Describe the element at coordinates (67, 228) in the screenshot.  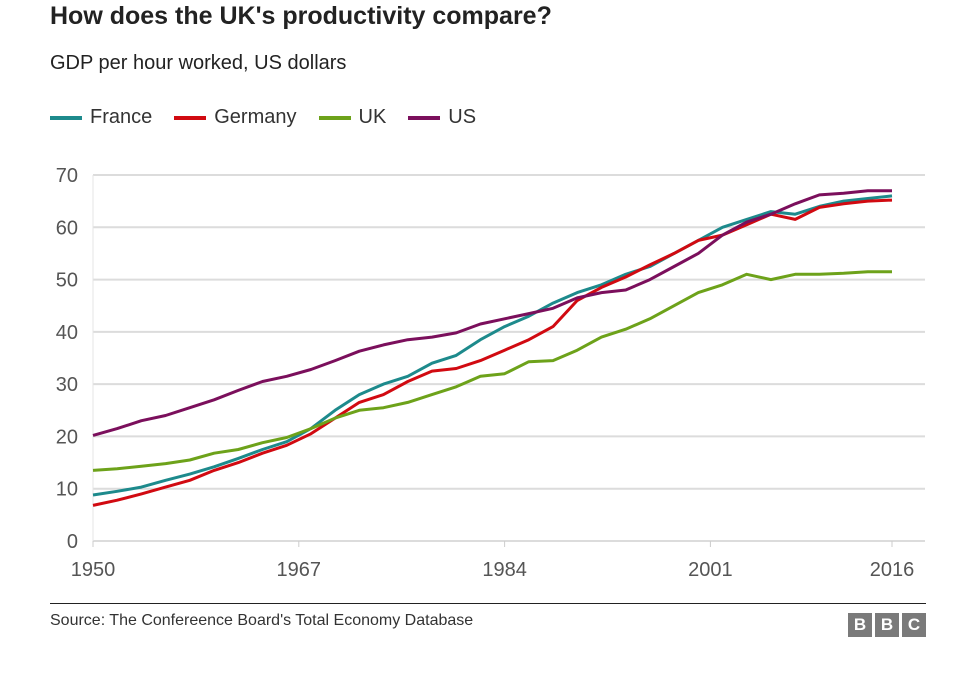
I see `y-tick-label: 60` at that location.